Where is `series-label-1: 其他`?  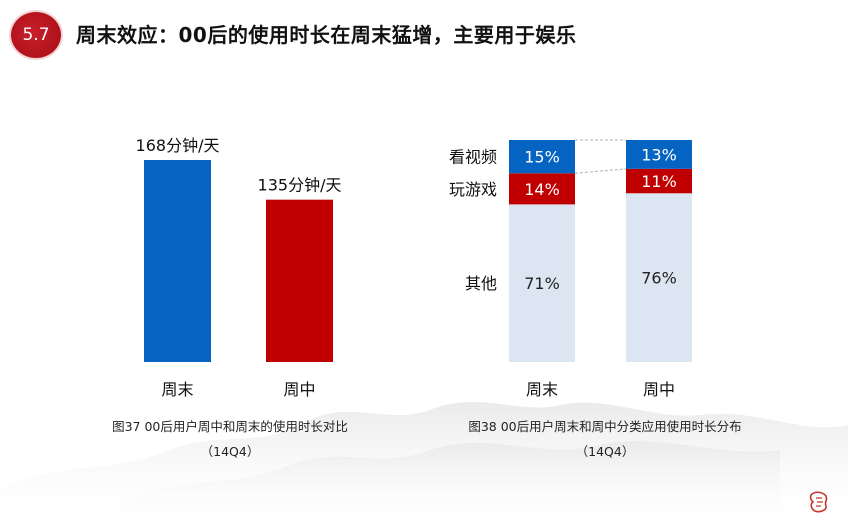 series-label-1: 其他 is located at coordinates (481, 283).